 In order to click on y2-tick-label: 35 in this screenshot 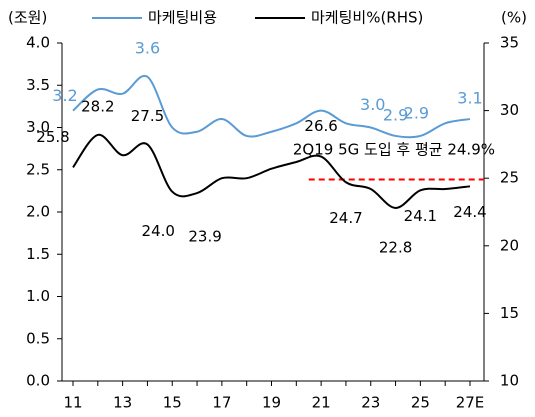, I will do `click(509, 43)`.